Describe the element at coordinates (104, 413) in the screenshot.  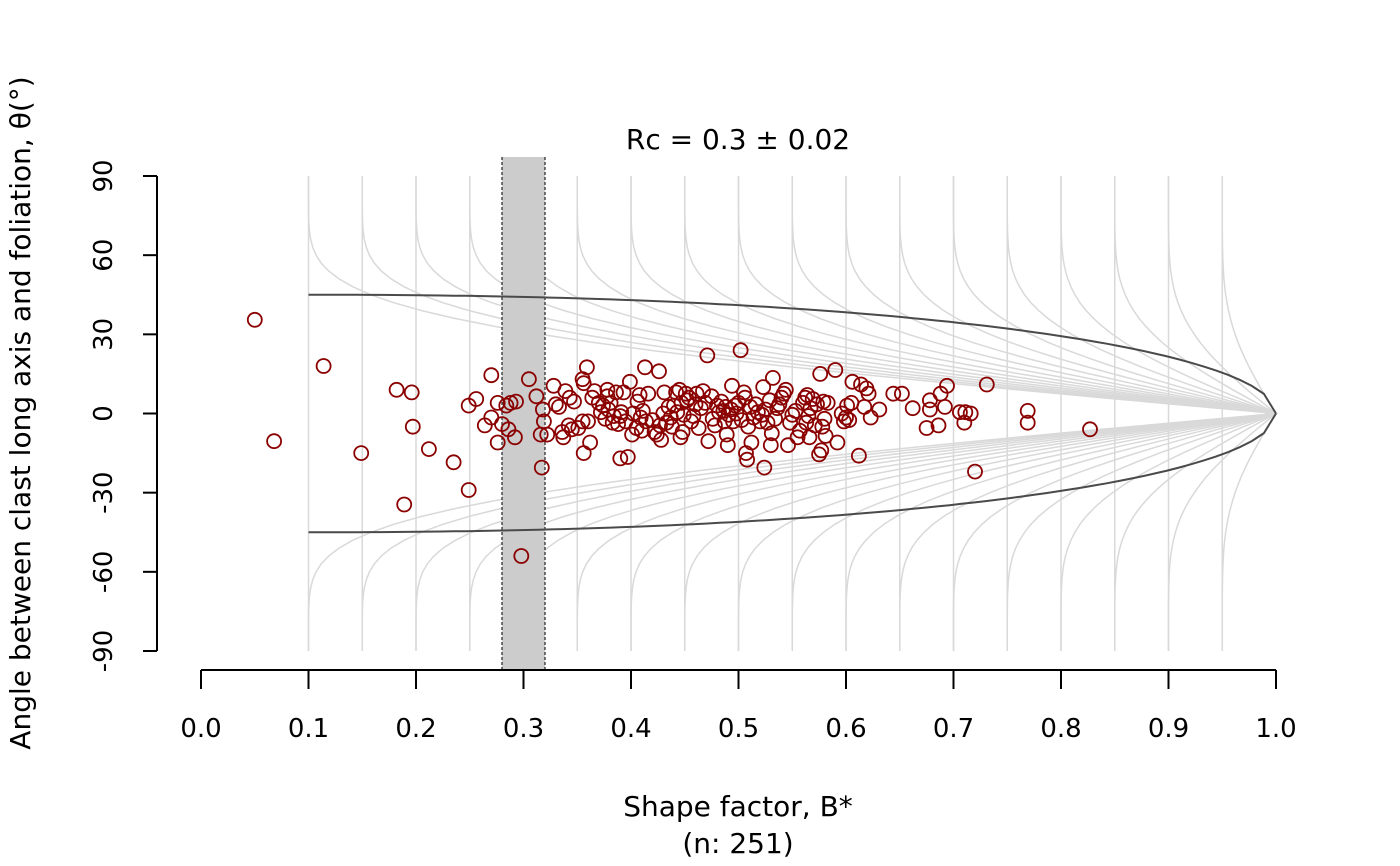
I see `y-tick-label: 0` at that location.